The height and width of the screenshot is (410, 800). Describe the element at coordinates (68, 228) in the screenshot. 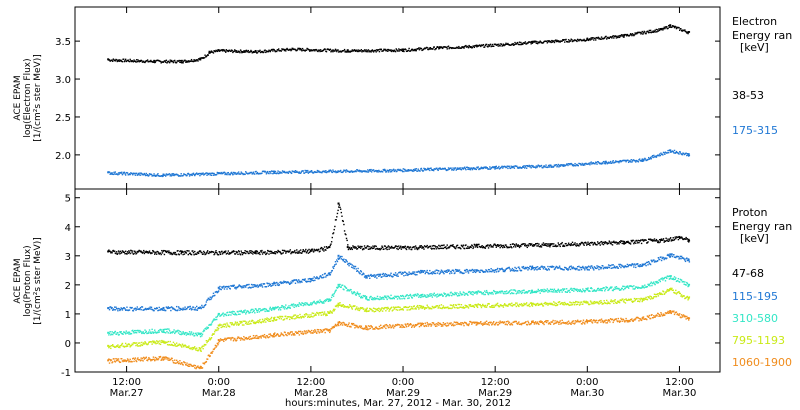

I see `proton-ytick-label: 4` at that location.